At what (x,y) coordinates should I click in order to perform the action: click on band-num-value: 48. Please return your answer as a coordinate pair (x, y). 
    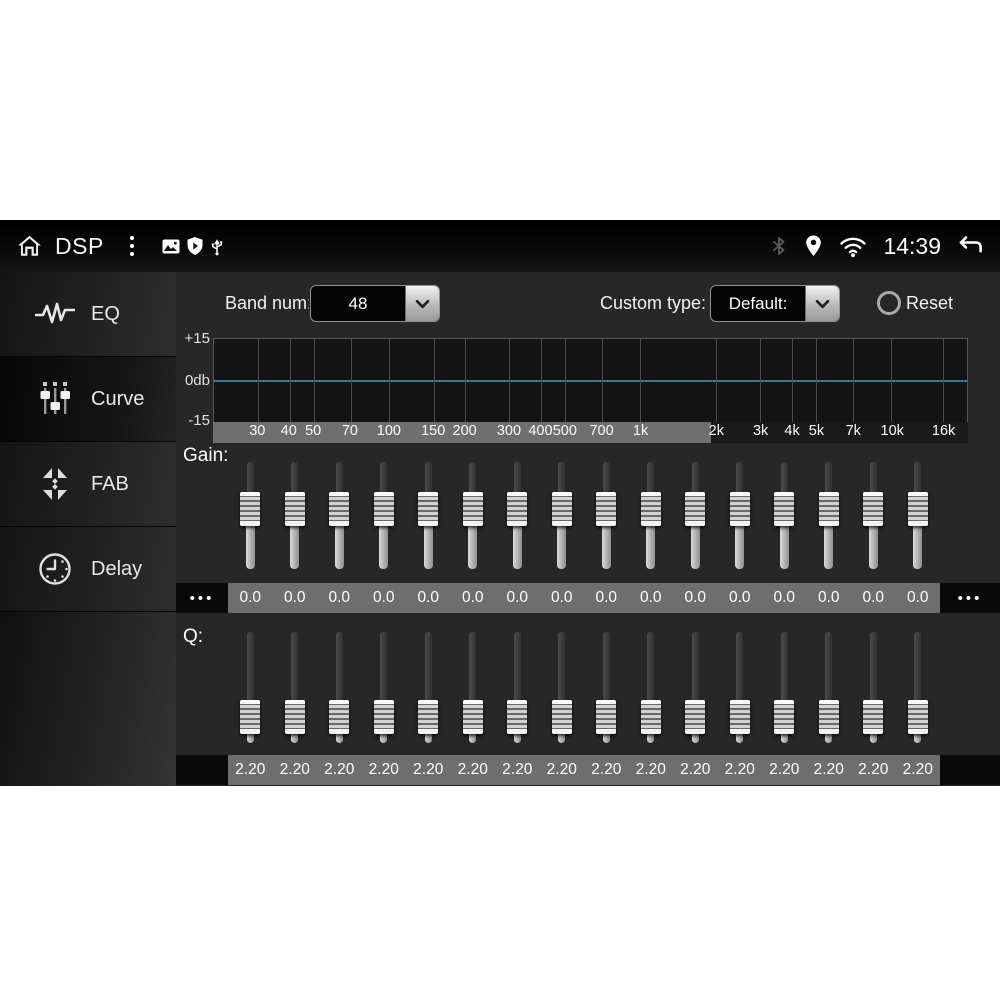
    Looking at the image, I should click on (358, 303).